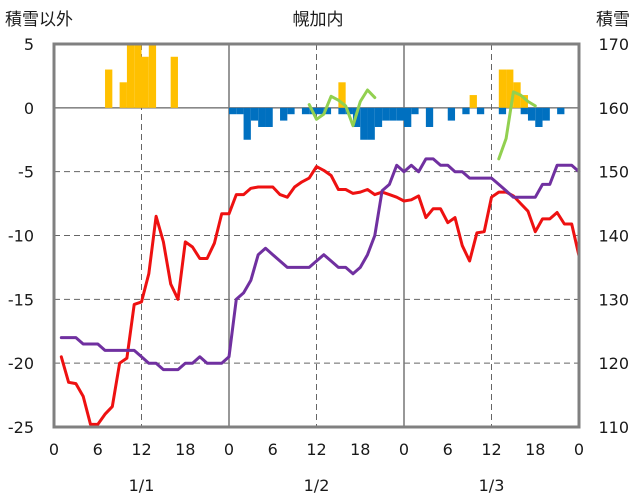 The height and width of the screenshot is (501, 636). Describe the element at coordinates (21, 299) in the screenshot. I see `y-left-tick-label: -15` at that location.